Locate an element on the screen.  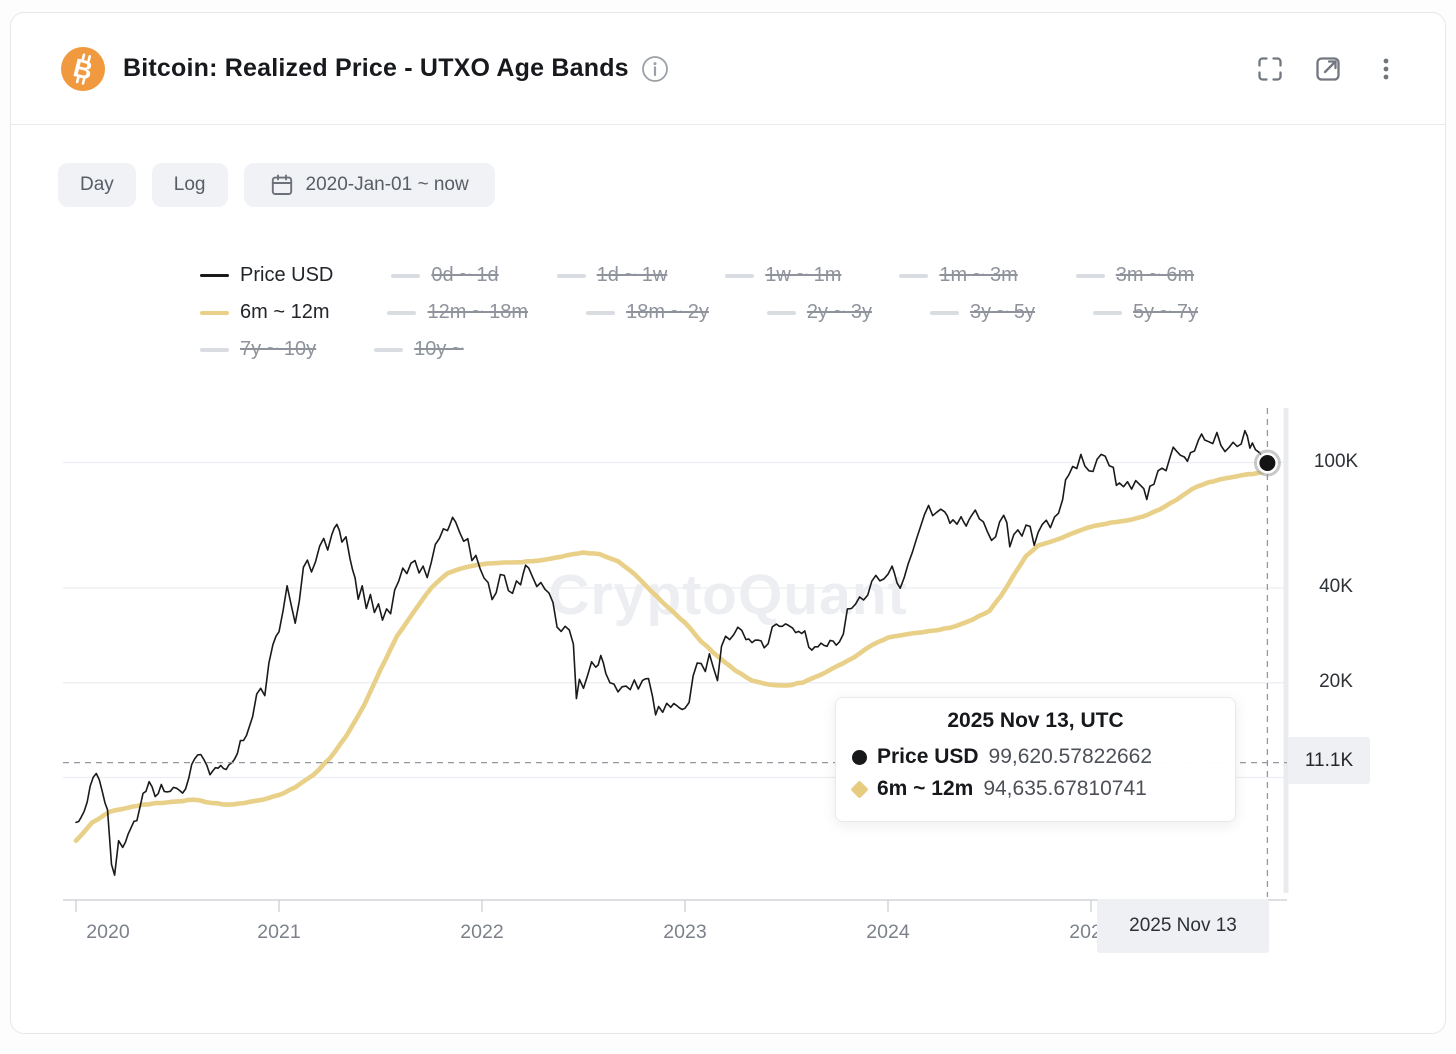
legend-label: 3m ~ 6m is located at coordinates (1155, 275).